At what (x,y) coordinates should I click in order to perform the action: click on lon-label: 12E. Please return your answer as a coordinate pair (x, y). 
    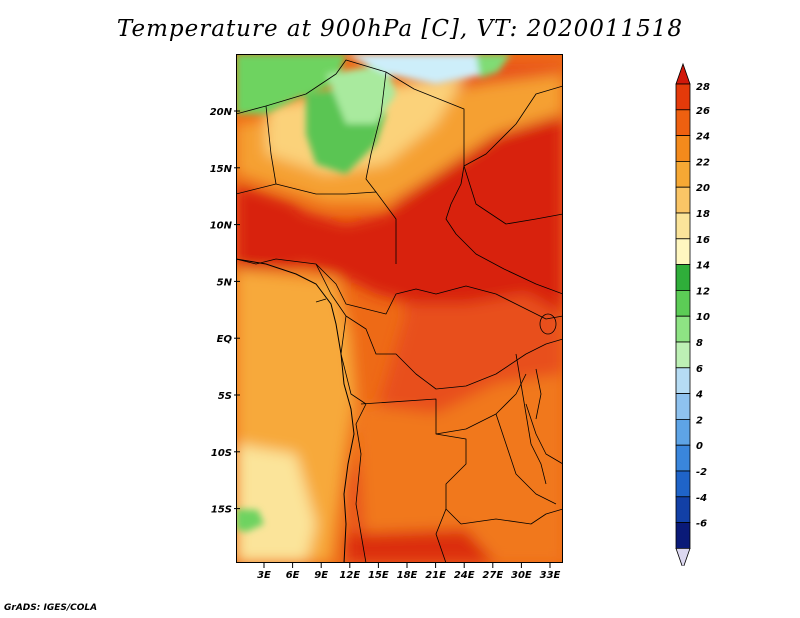
    Looking at the image, I should click on (349, 575).